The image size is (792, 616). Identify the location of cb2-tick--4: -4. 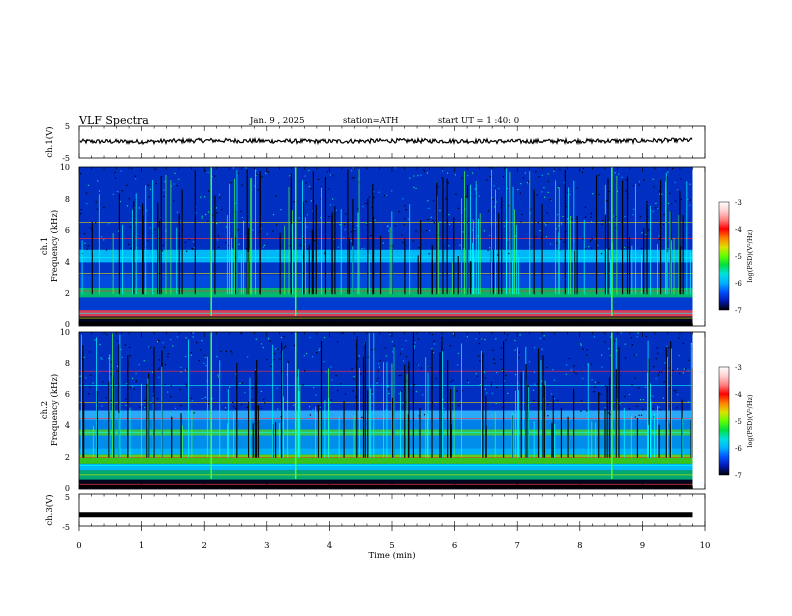
(738, 395).